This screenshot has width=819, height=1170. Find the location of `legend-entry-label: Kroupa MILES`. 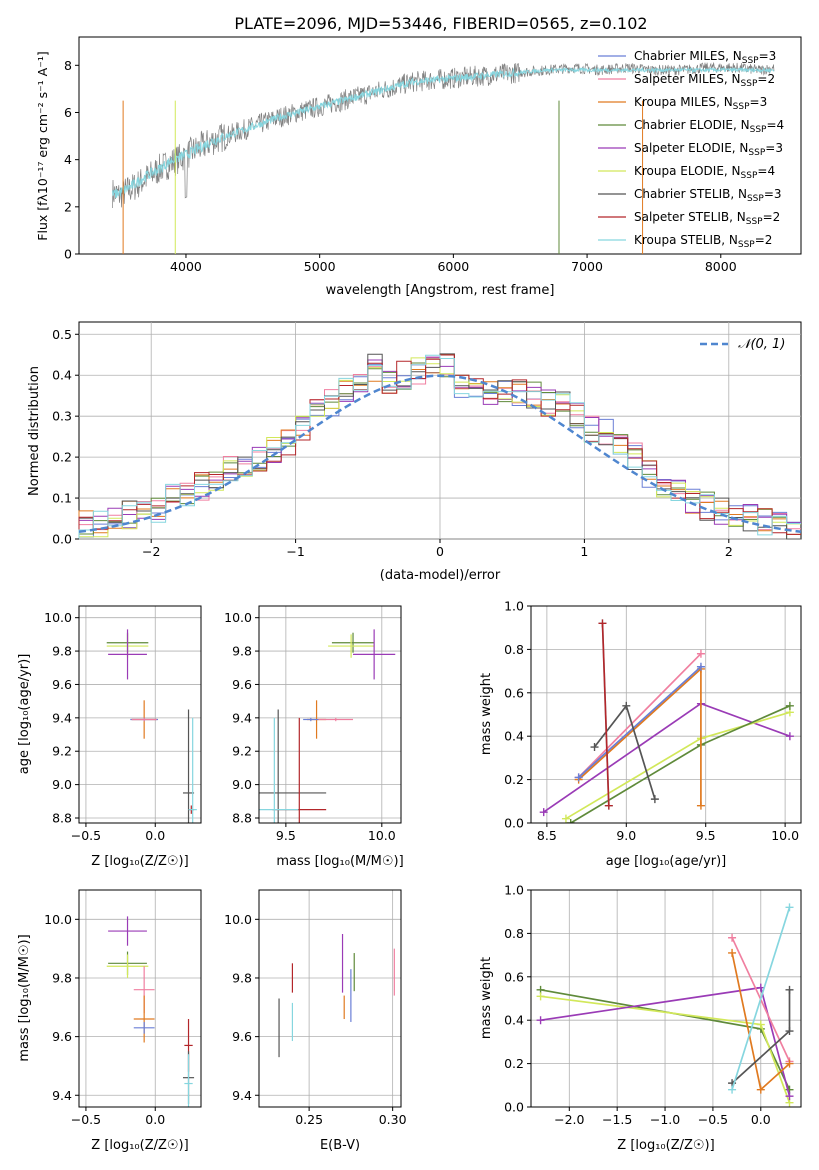

legend-entry-label: Kroupa MILES is located at coordinates (675, 102).